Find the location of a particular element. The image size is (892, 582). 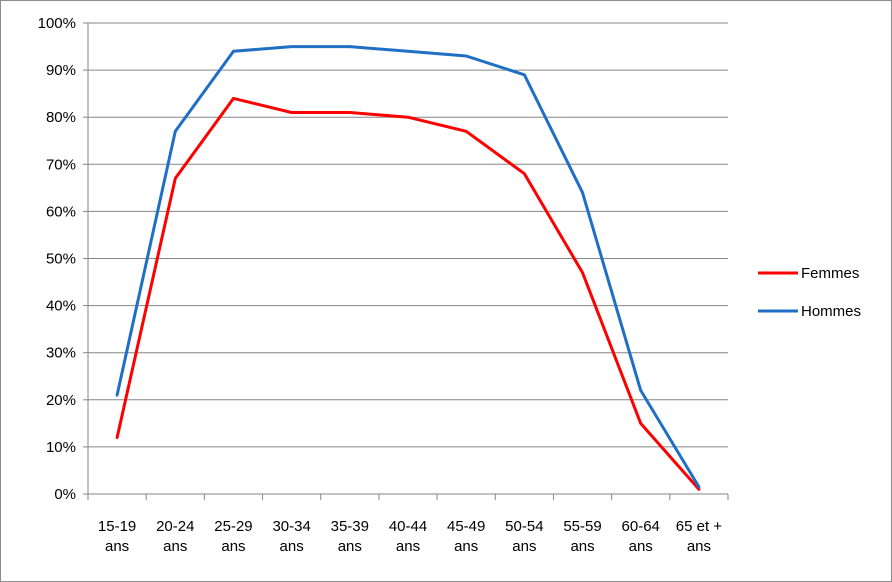

y-tick-label: 100% is located at coordinates (57, 23).